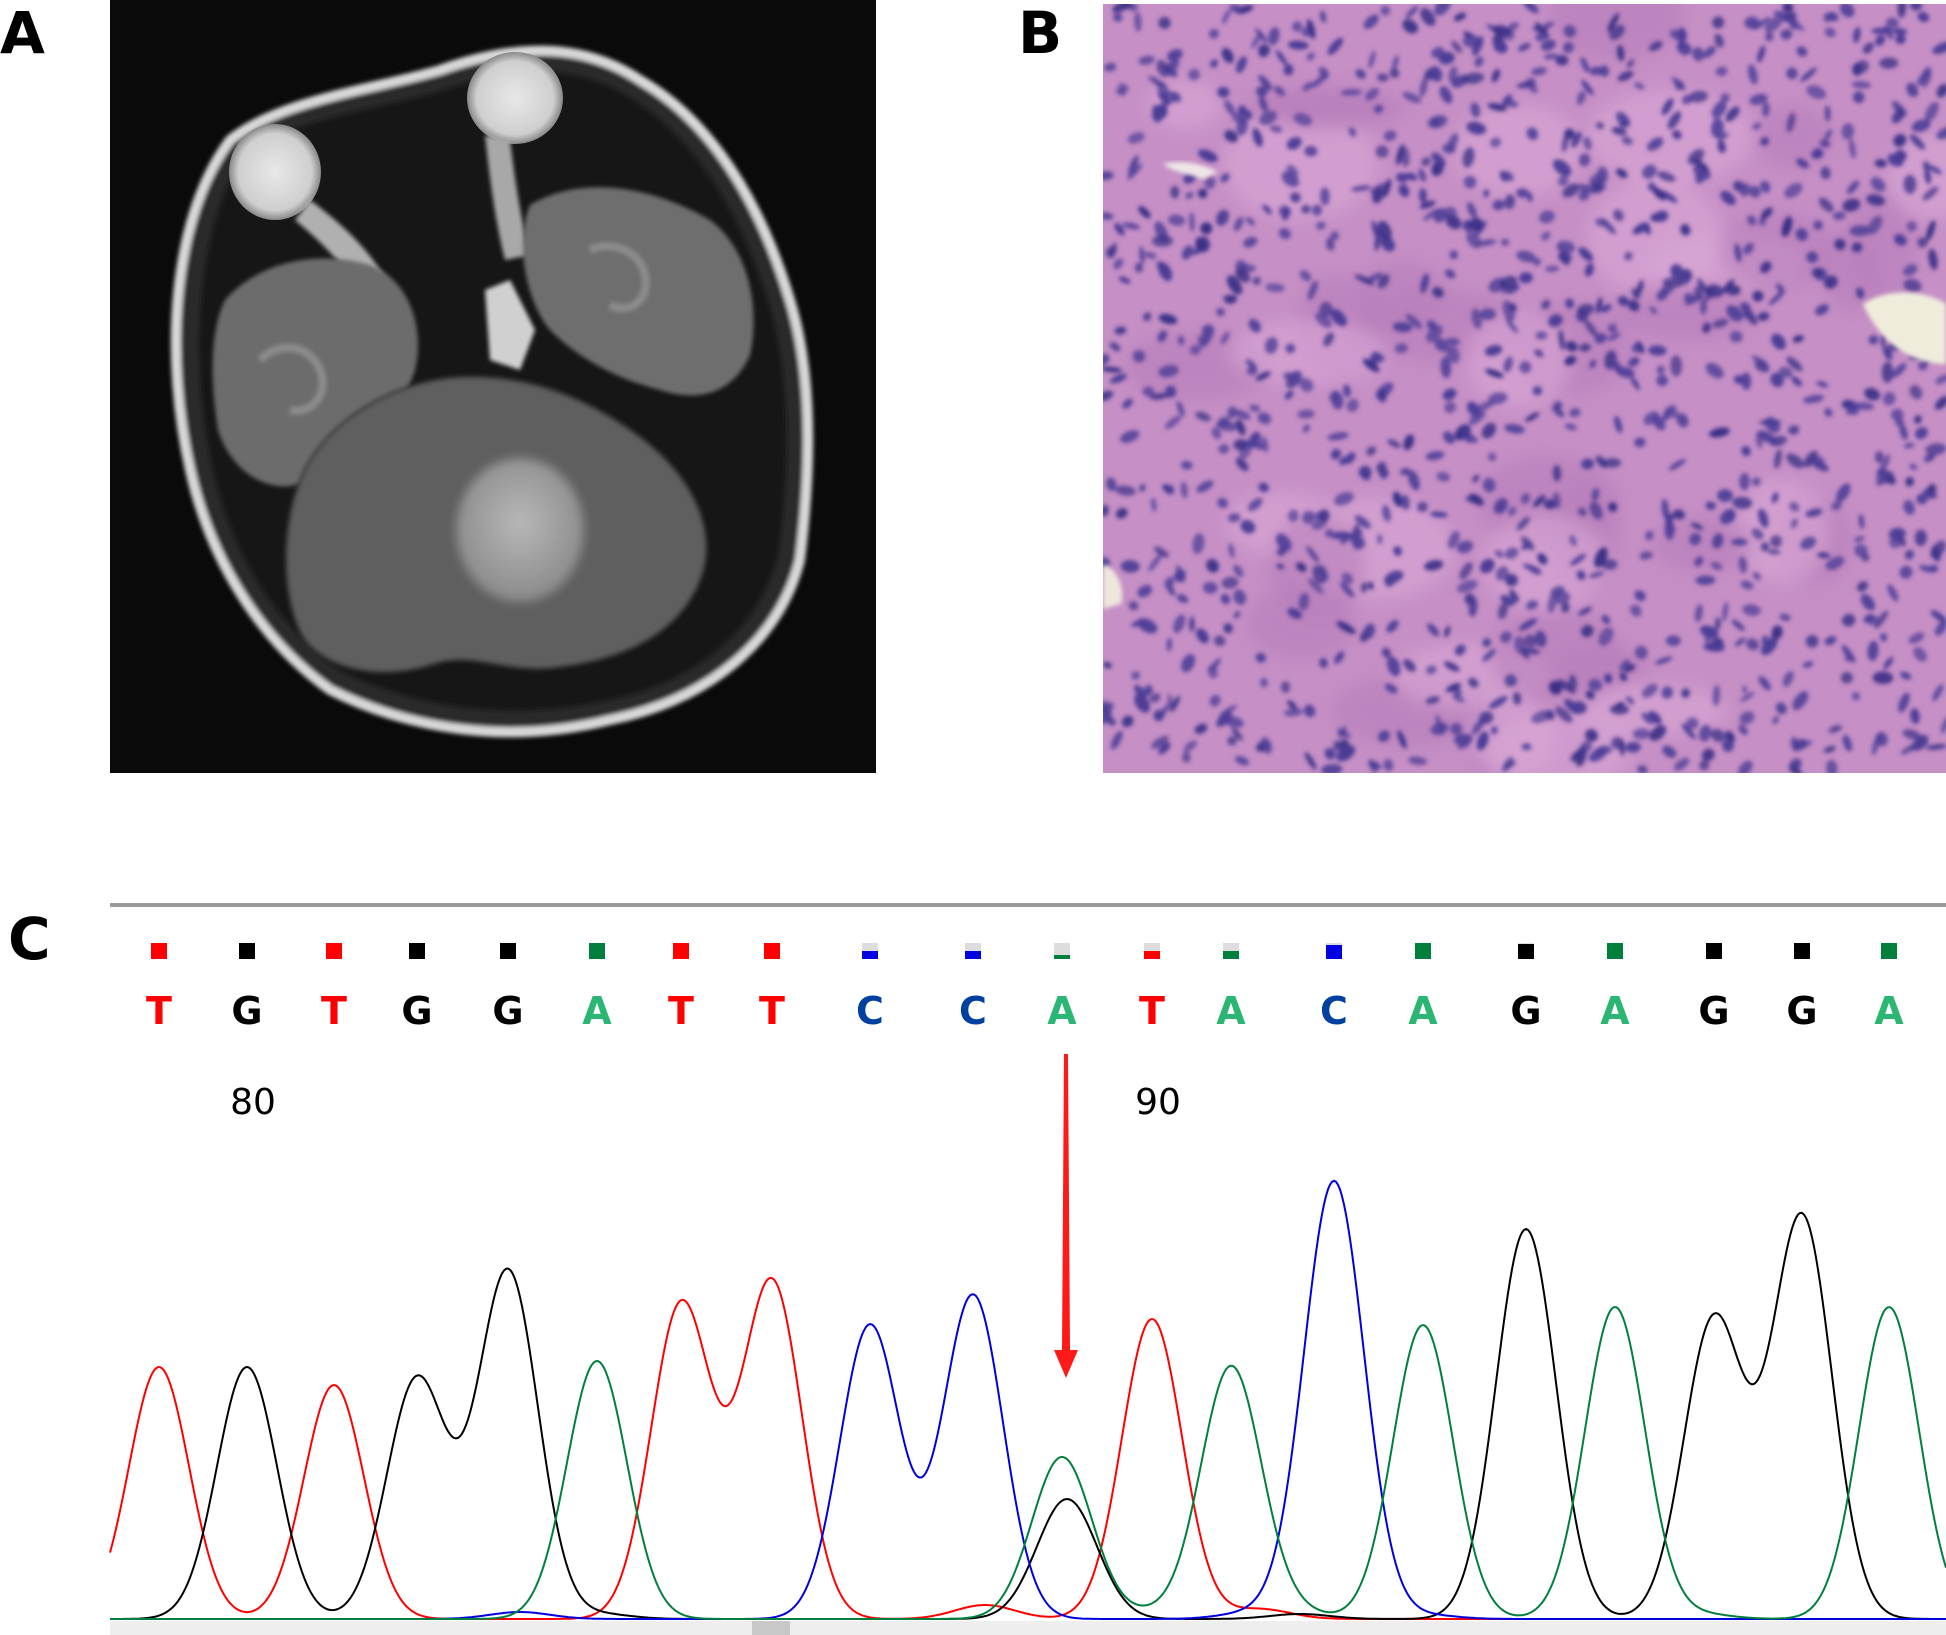 The width and height of the screenshot is (1946, 1635). I want to click on variant-arrow-icon, so click(1066, 1216).